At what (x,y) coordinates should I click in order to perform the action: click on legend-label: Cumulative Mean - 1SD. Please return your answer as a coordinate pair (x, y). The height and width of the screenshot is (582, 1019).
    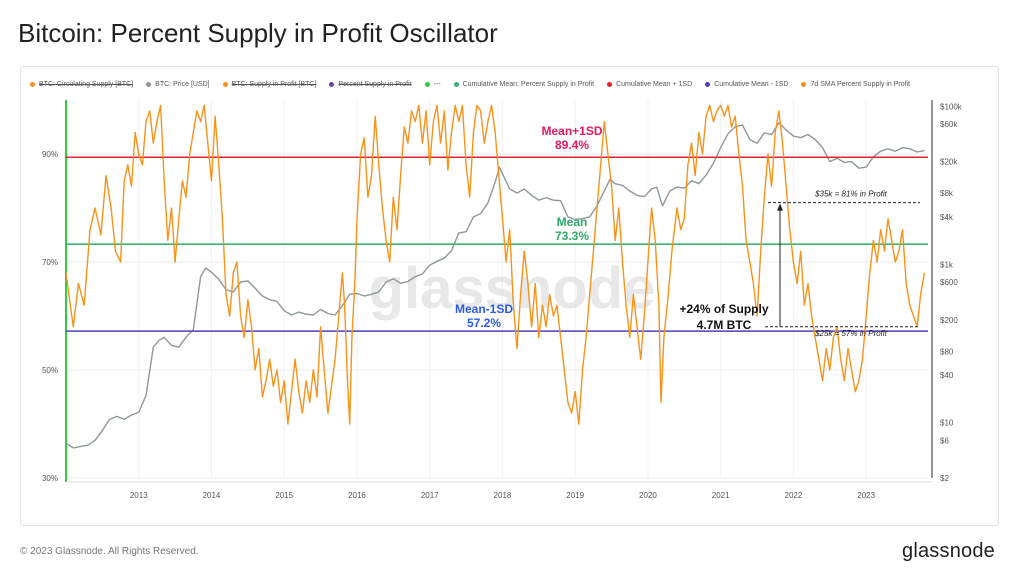
    Looking at the image, I should click on (751, 84).